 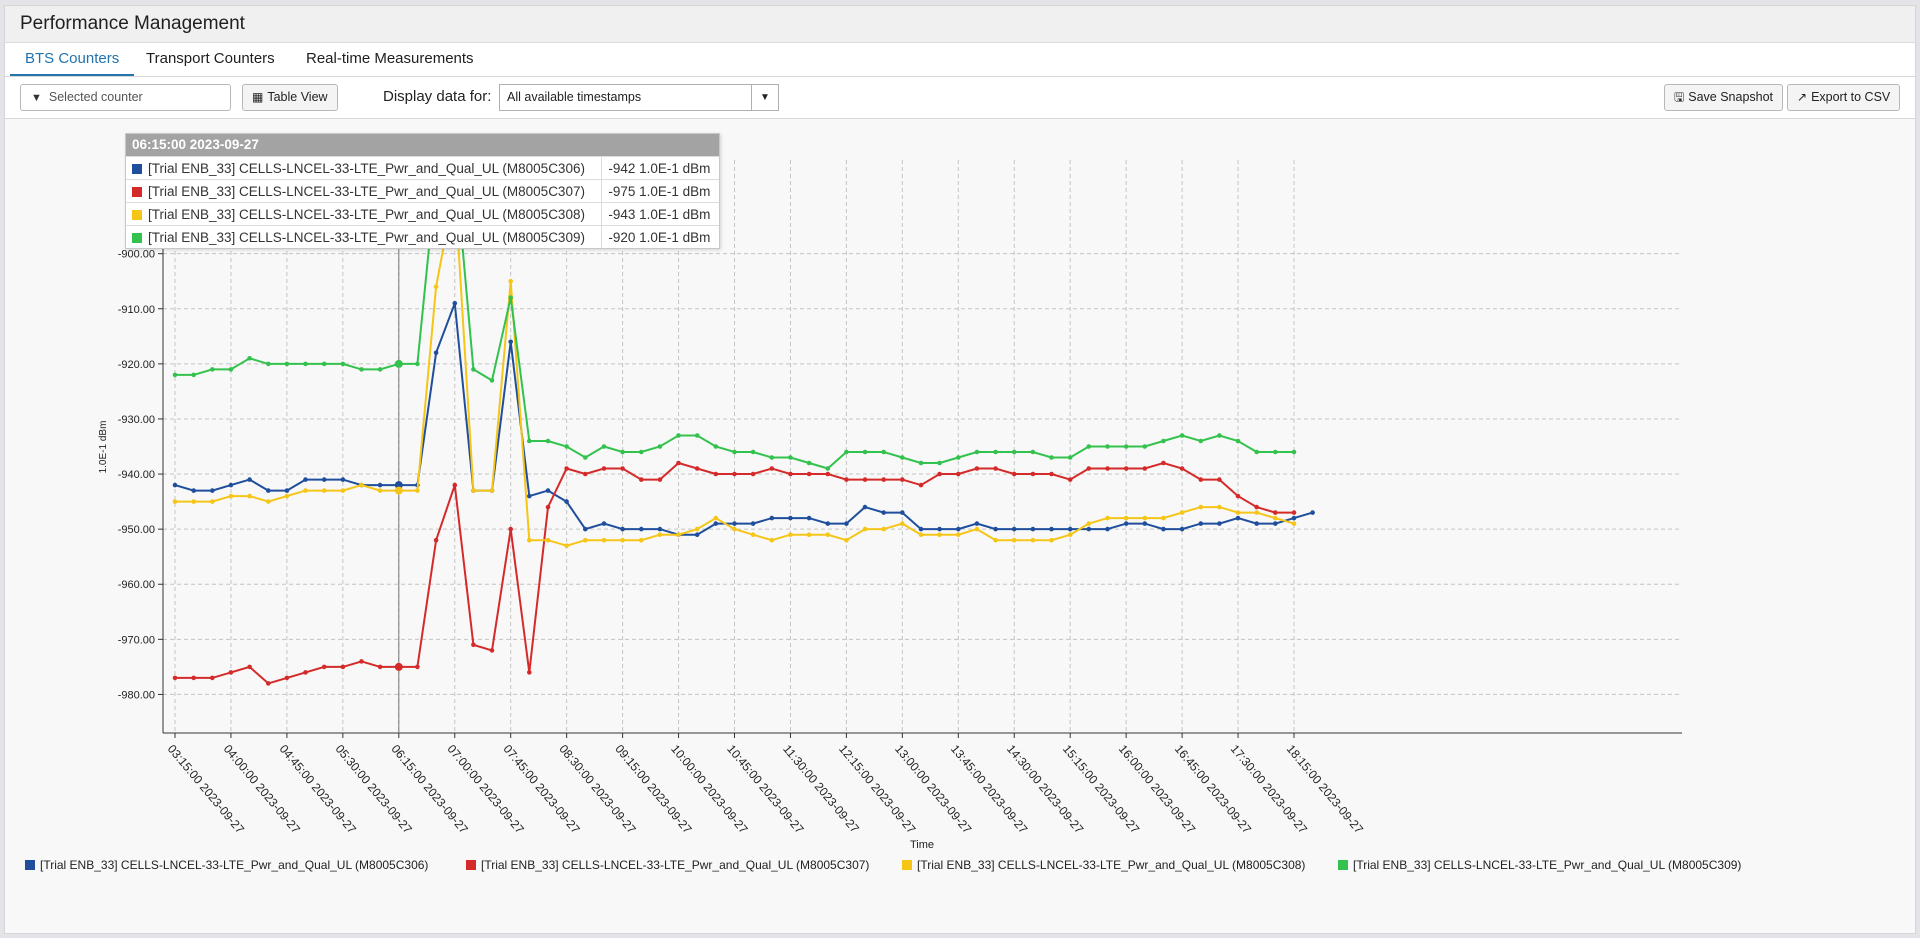 What do you see at coordinates (125, 97) in the screenshot?
I see `selected-counter-field: ▼ Selected counter` at bounding box center [125, 97].